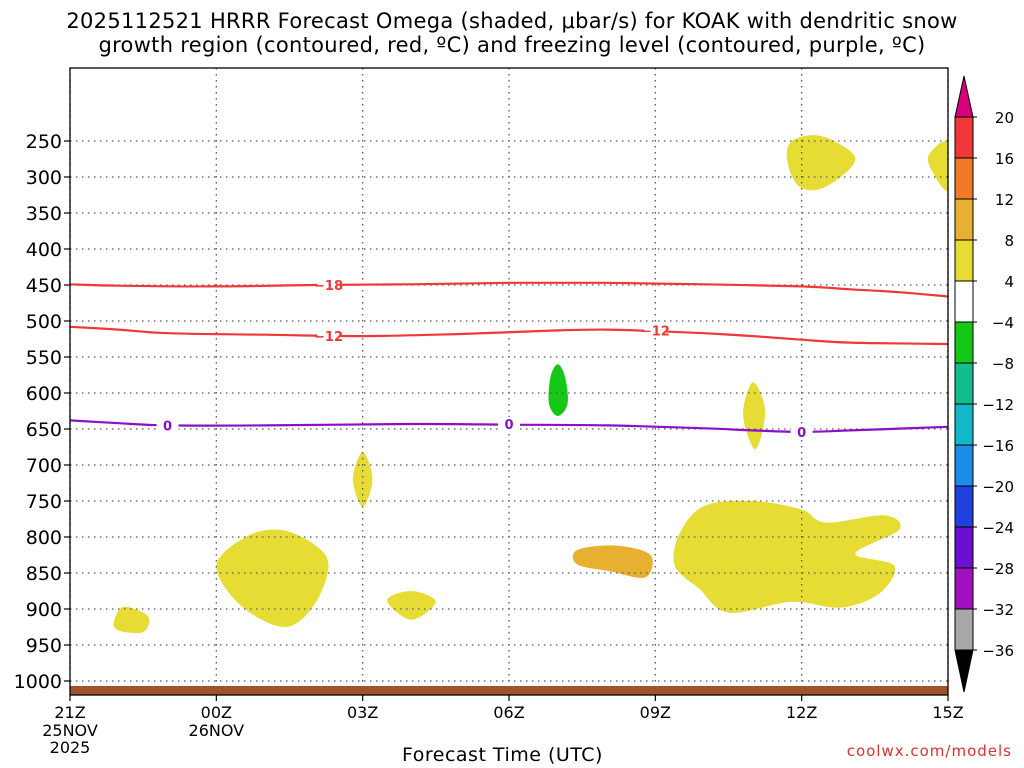 Image resolution: width=1024 pixels, height=768 pixels. Describe the element at coordinates (655, 712) in the screenshot. I see `x-tick-label-09Z: 09Z` at that location.